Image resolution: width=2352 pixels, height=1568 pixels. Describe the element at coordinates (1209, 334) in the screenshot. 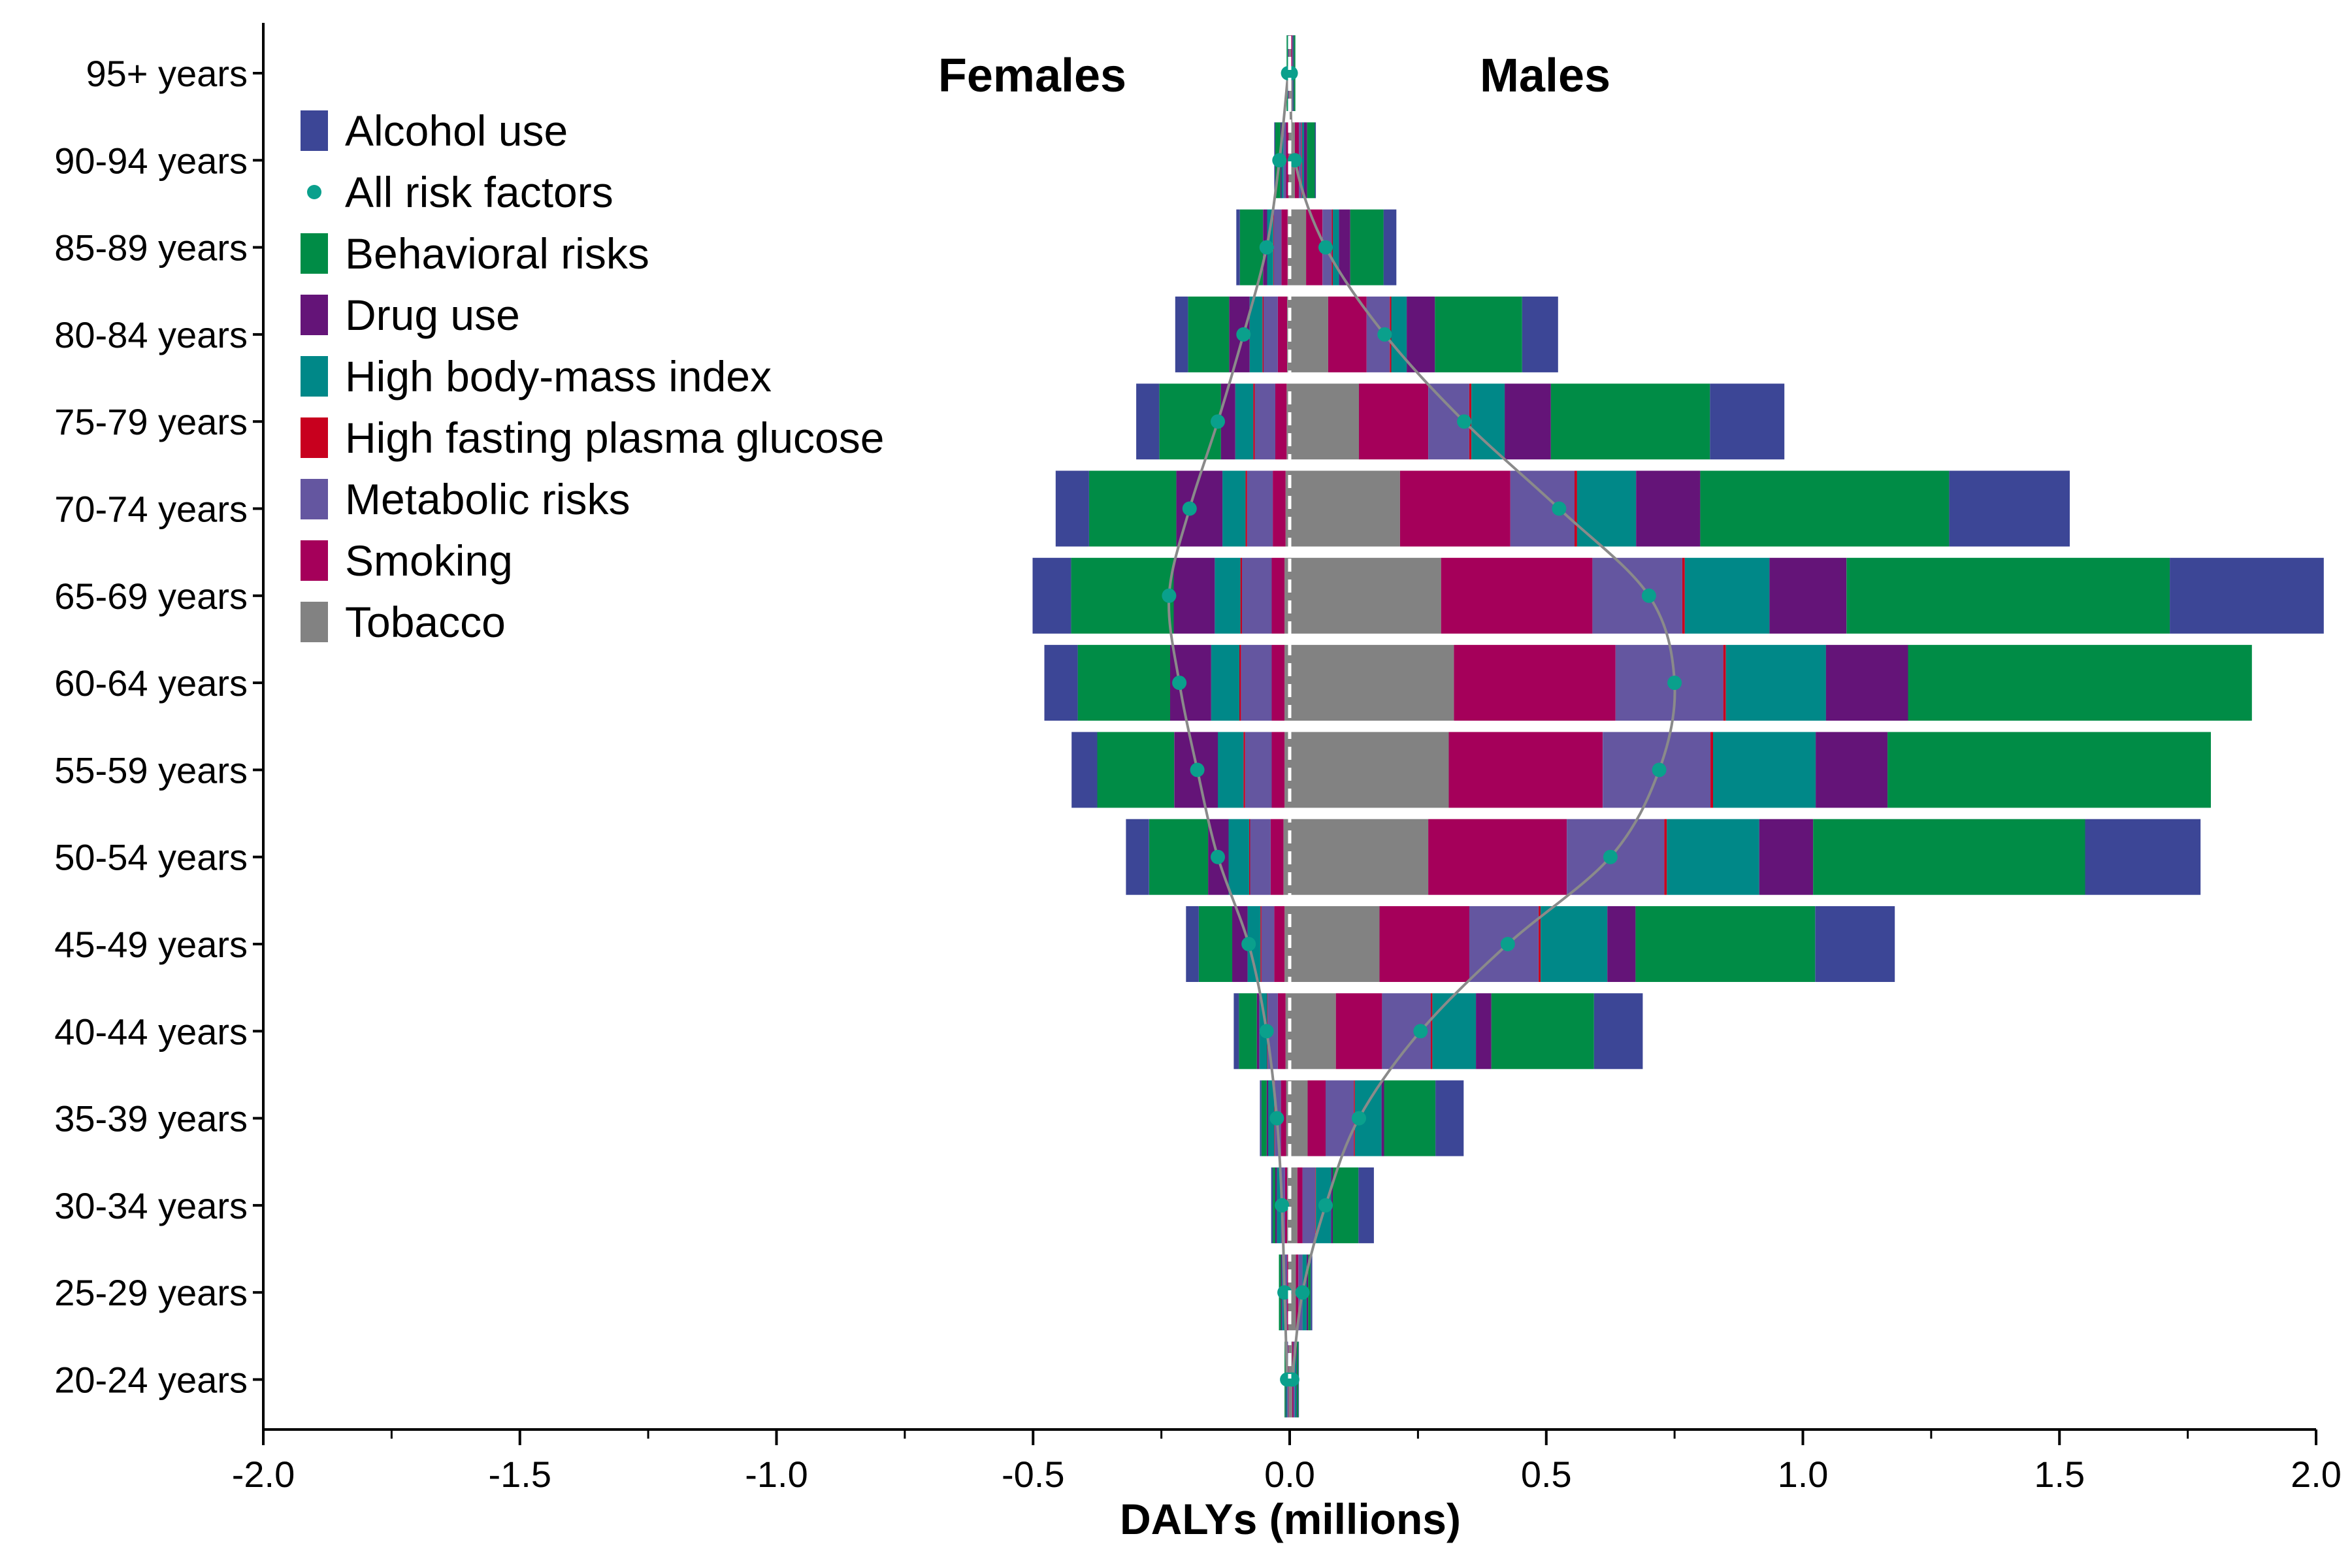

I see `bar-behavioral-risks-females-80-84-years` at that location.